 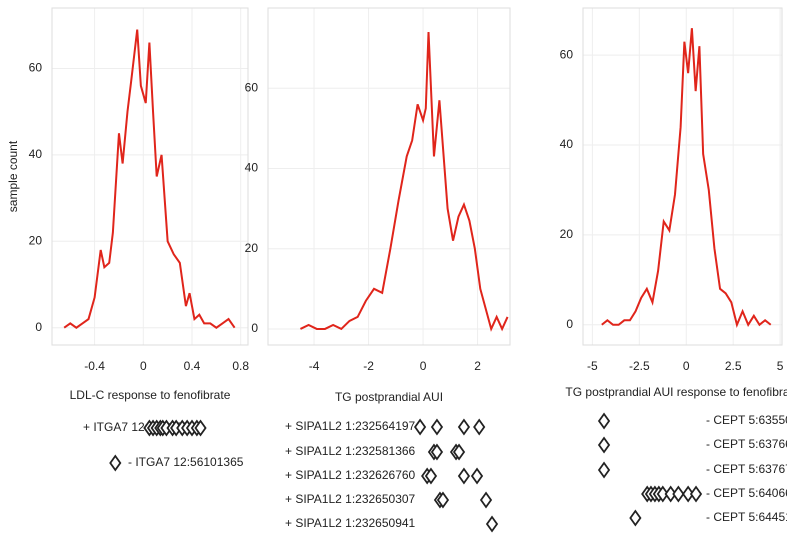 What do you see at coordinates (746, 420) in the screenshot?
I see `snp-label: - CEPT 5:635508` at bounding box center [746, 420].